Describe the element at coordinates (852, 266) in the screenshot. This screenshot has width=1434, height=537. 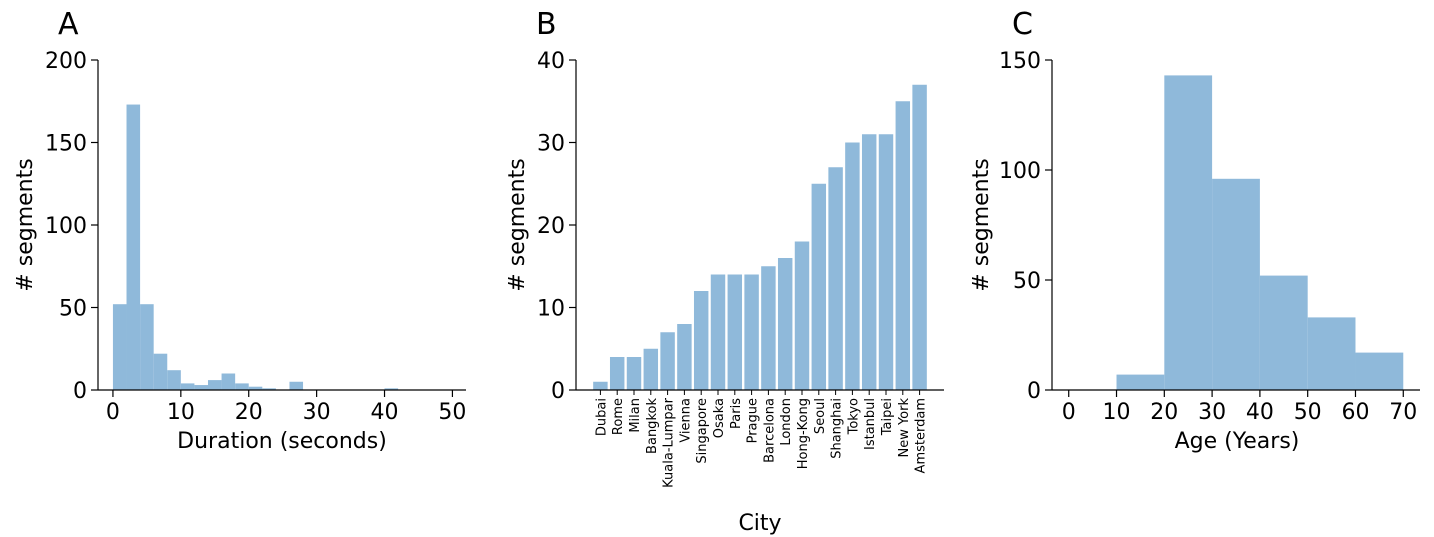
I see `bar-tokyo` at that location.